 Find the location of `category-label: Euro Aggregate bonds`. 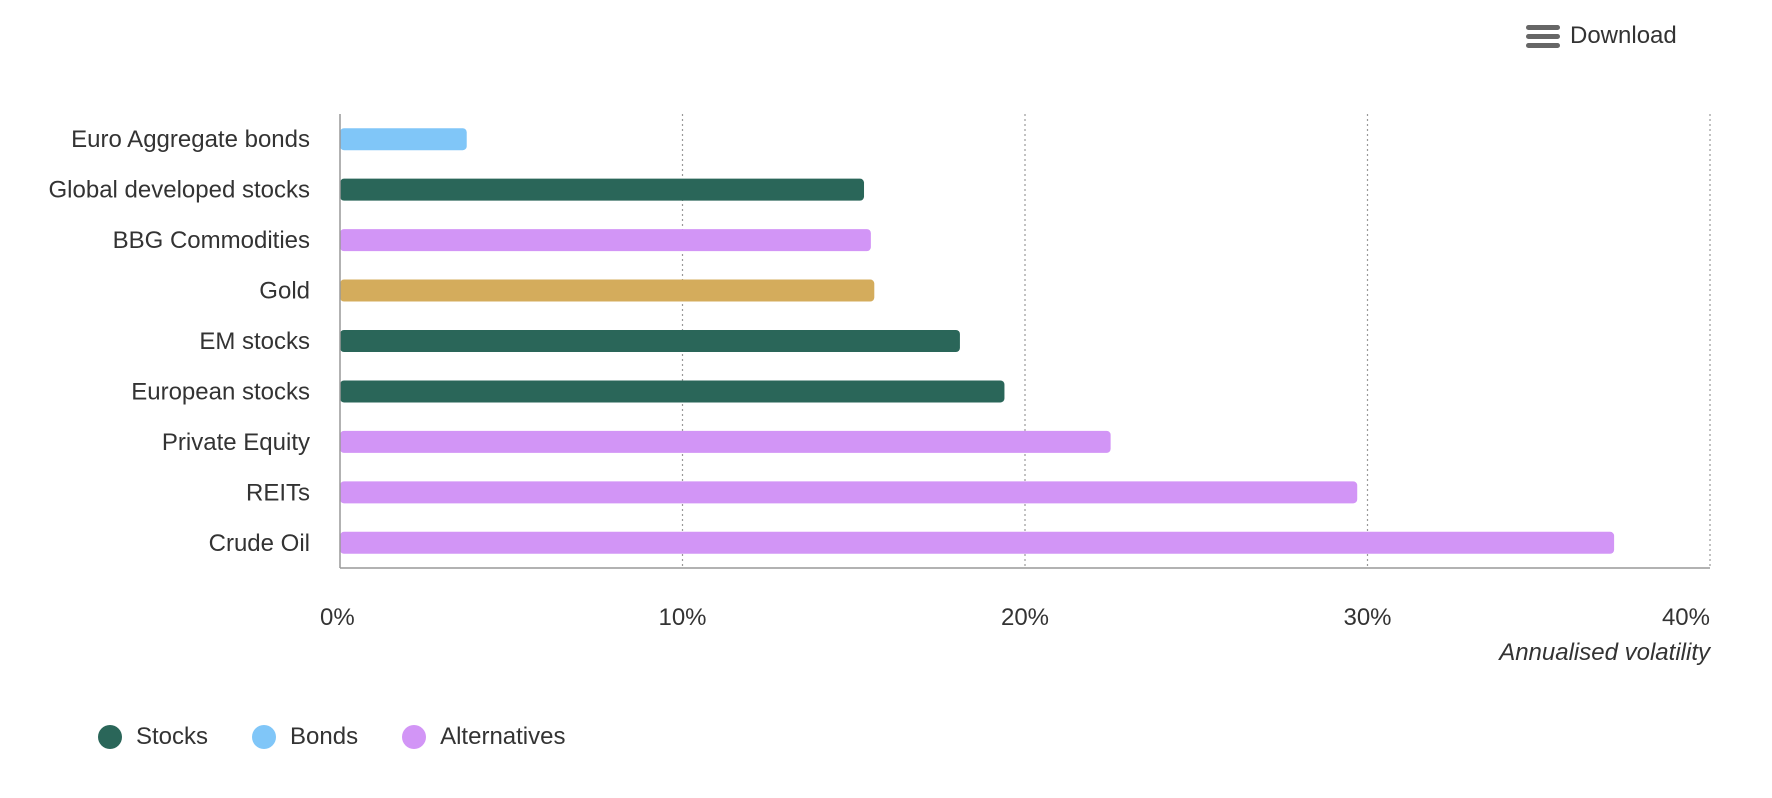

category-label: Euro Aggregate bonds is located at coordinates (190, 139).